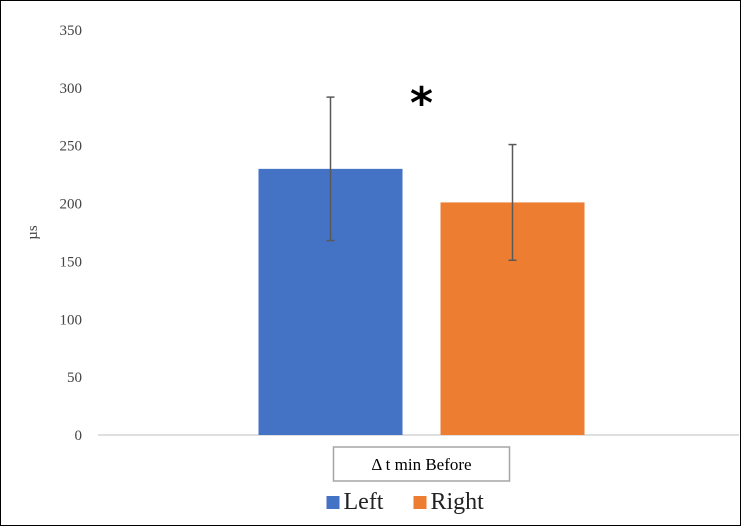 The image size is (741, 526). What do you see at coordinates (33, 232) in the screenshot?
I see `y-axis-label: µs` at bounding box center [33, 232].